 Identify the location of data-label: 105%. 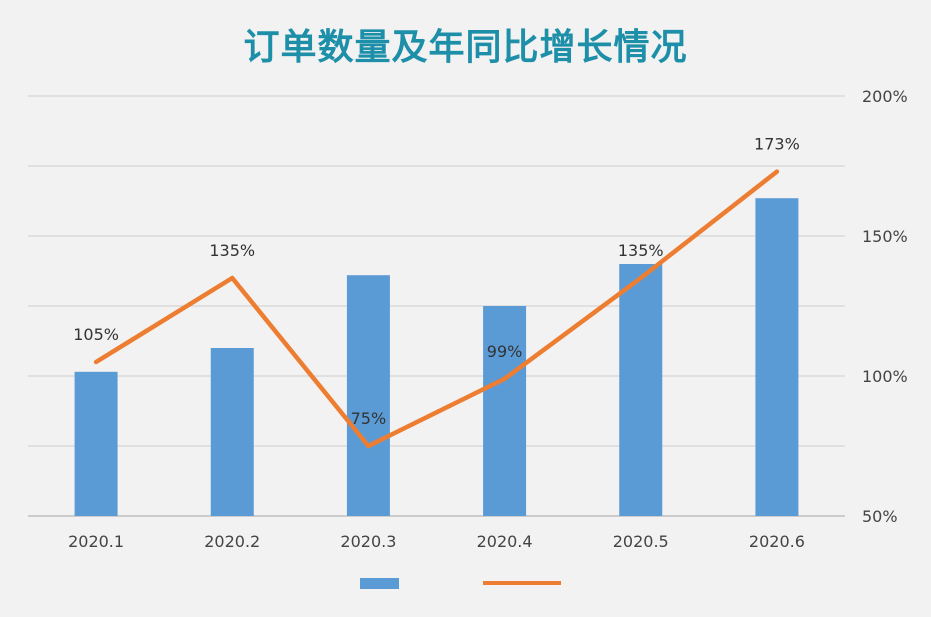
(96, 334).